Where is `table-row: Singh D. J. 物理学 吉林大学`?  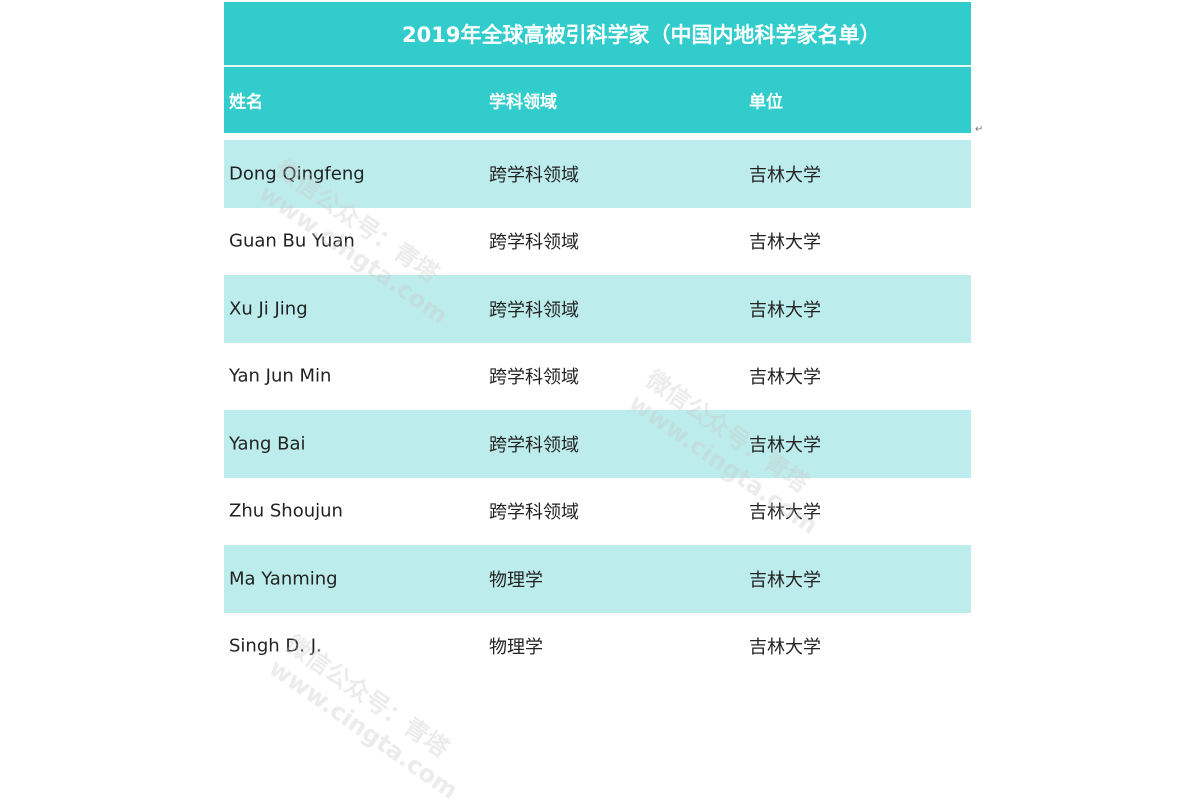
table-row: Singh D. J. 物理学 吉林大学 is located at coordinates (597, 646).